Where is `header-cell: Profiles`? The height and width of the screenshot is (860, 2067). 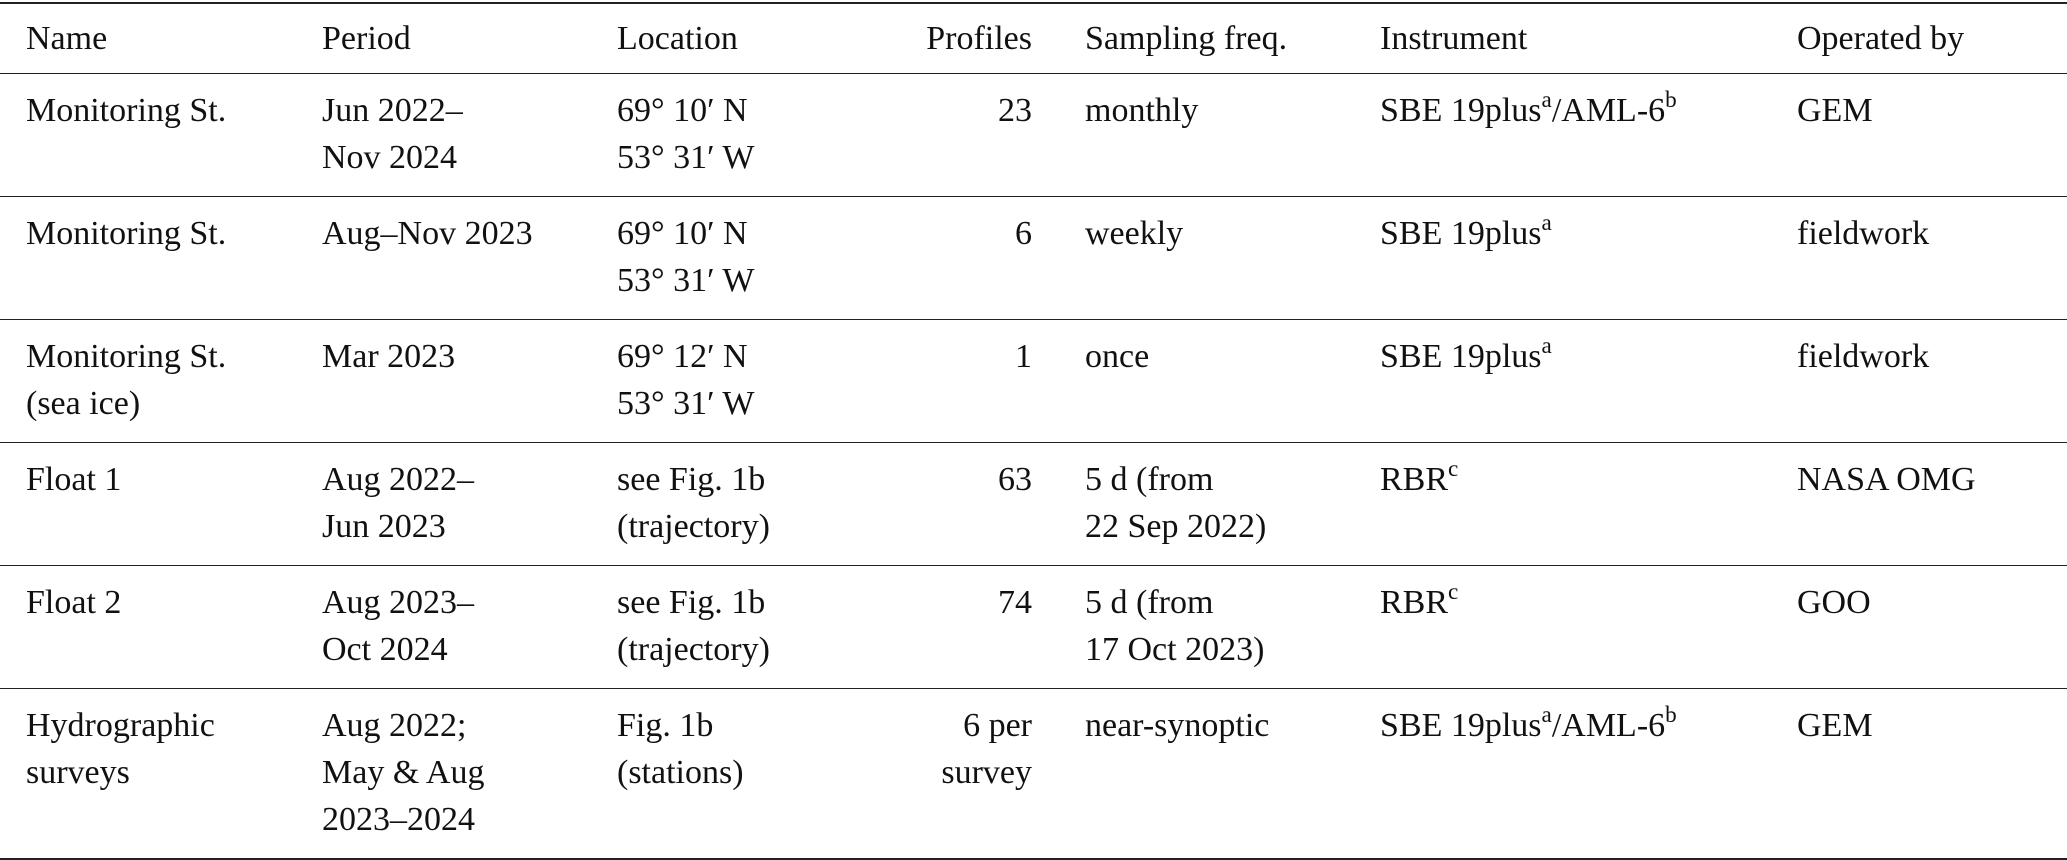
header-cell: Profiles is located at coordinates (973, 38).